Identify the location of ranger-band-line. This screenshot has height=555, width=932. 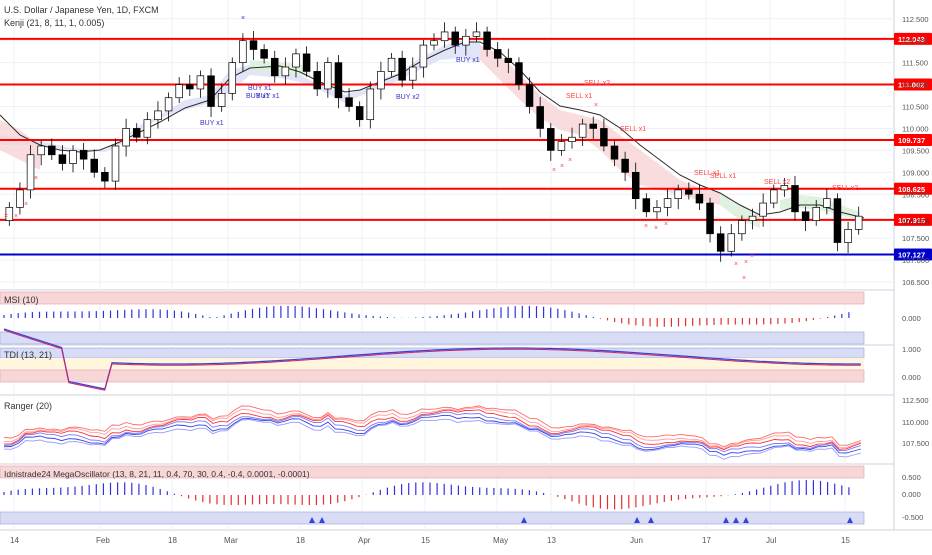
(432, 426).